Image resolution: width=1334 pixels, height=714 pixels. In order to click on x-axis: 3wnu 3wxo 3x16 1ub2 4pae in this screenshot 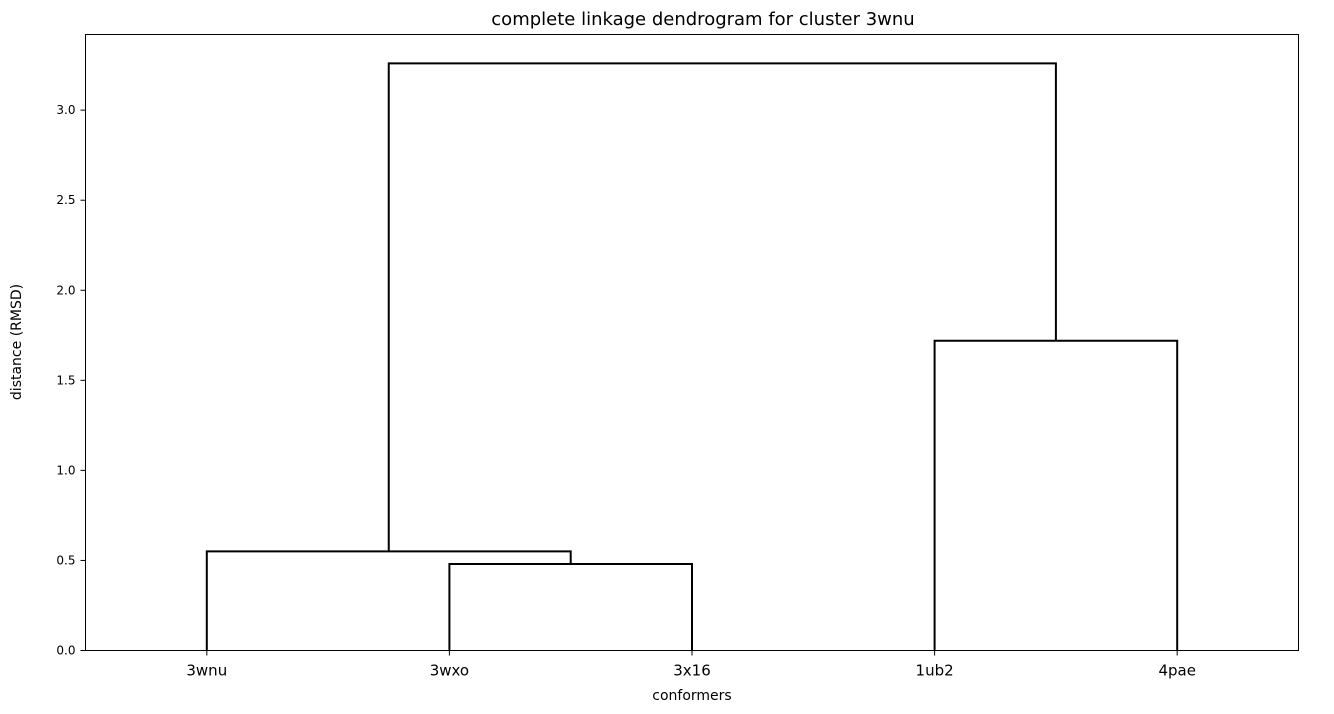, I will do `click(691, 665)`.